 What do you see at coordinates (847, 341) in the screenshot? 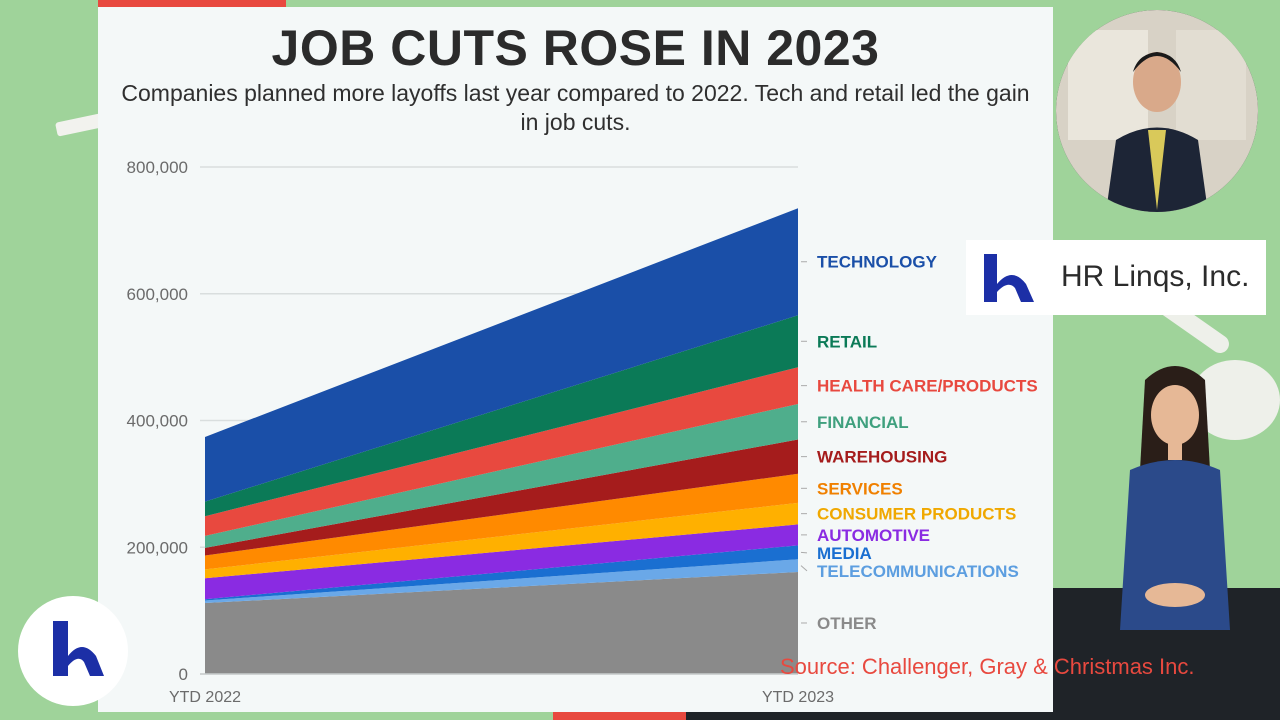
I see `legend-label-retail: RETAIL` at bounding box center [847, 341].